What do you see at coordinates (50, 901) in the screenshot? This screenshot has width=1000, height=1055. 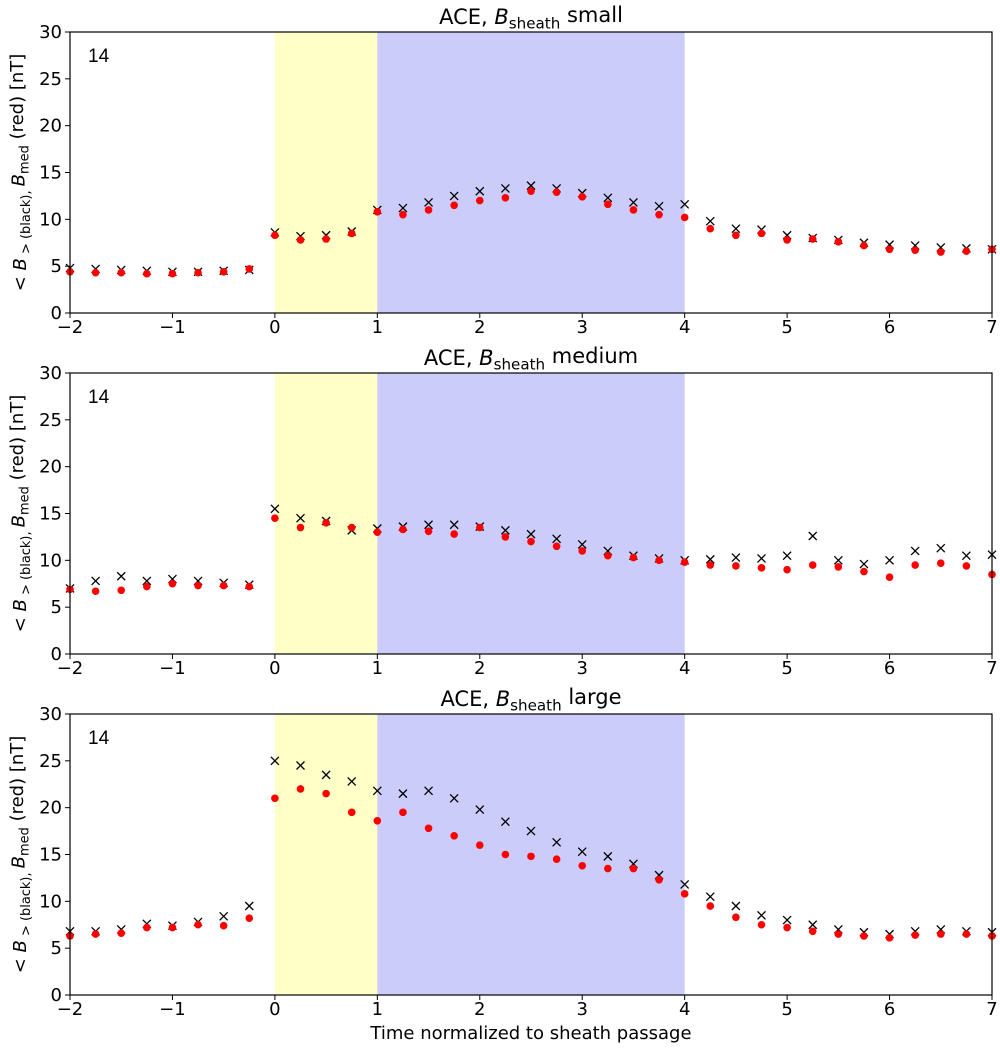 I see `y-tick-label: 10` at bounding box center [50, 901].